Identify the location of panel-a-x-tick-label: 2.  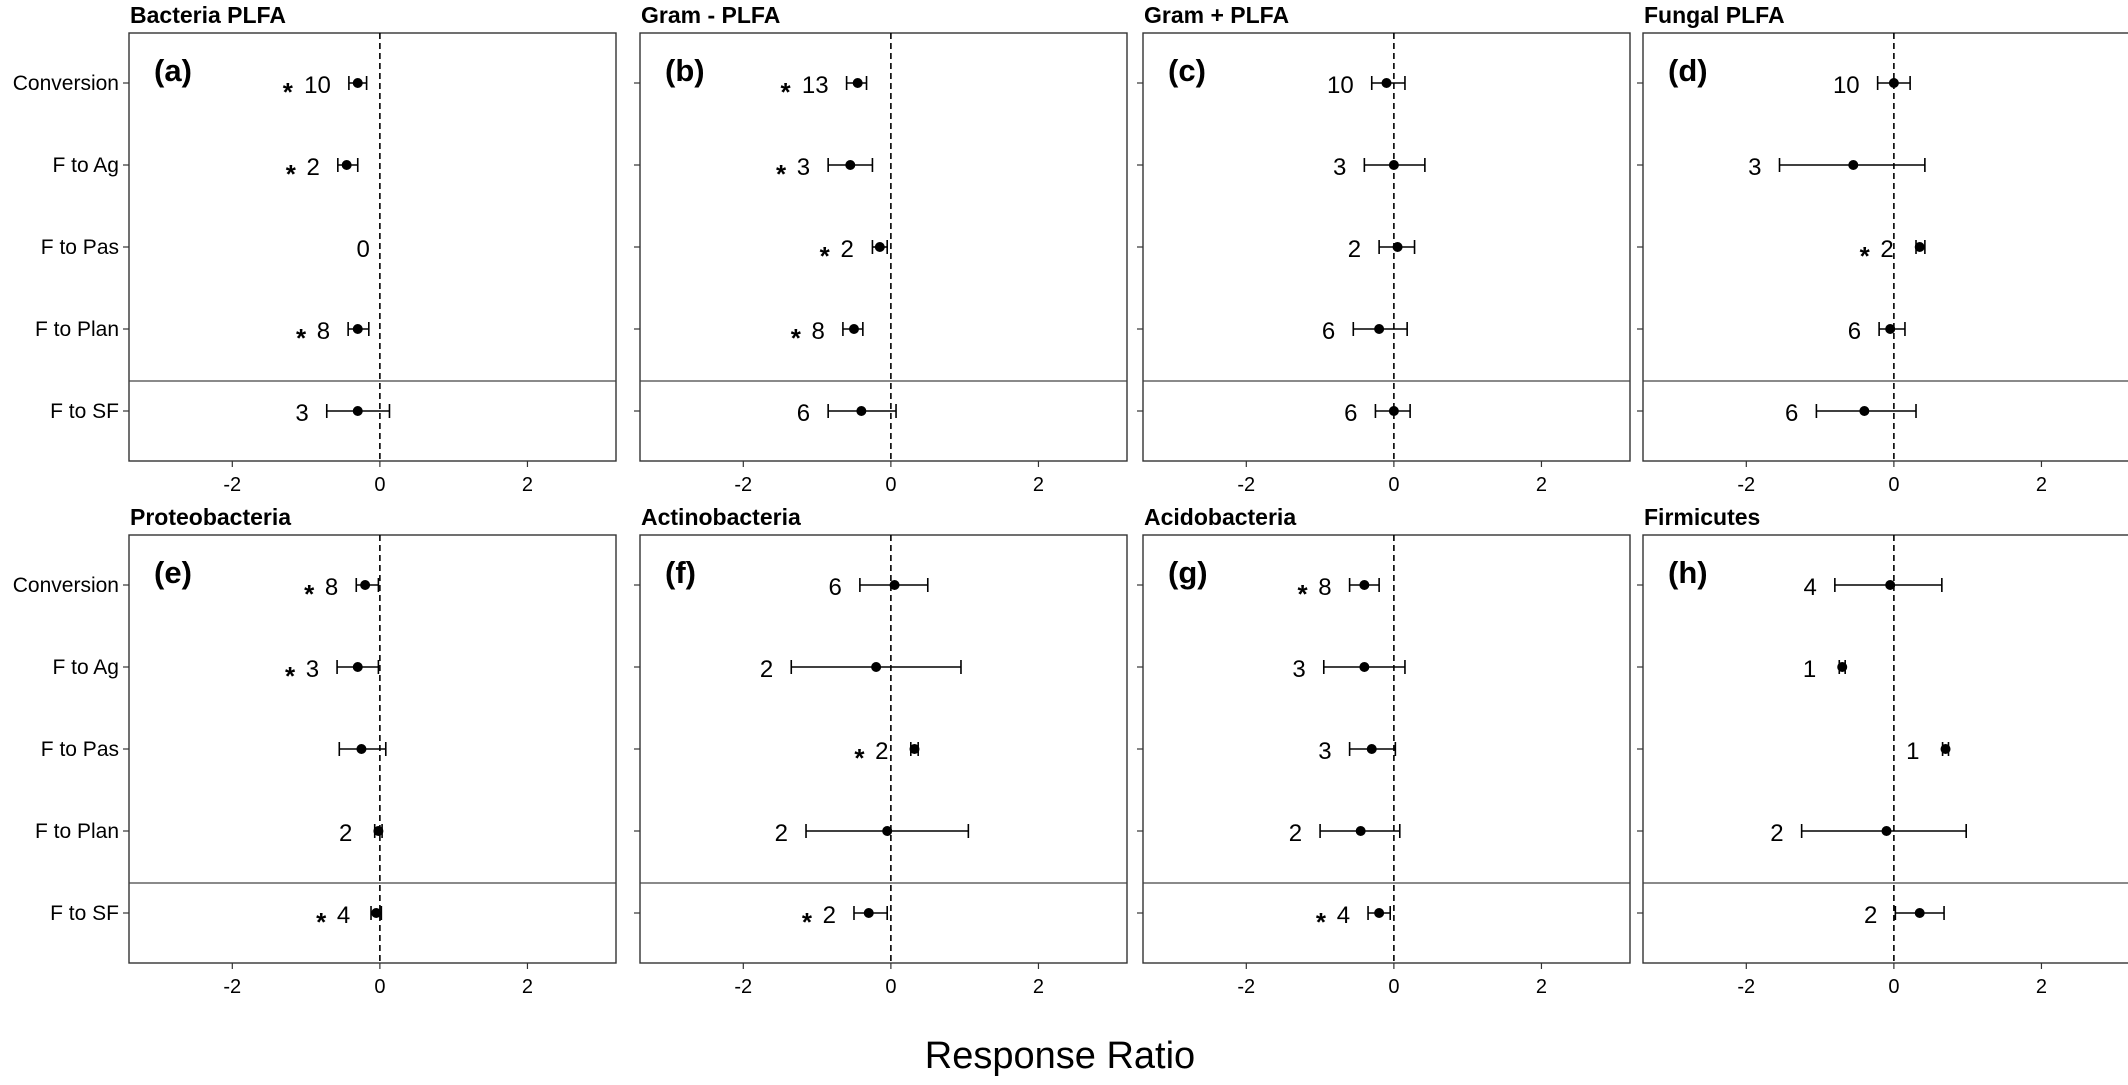
(527, 485).